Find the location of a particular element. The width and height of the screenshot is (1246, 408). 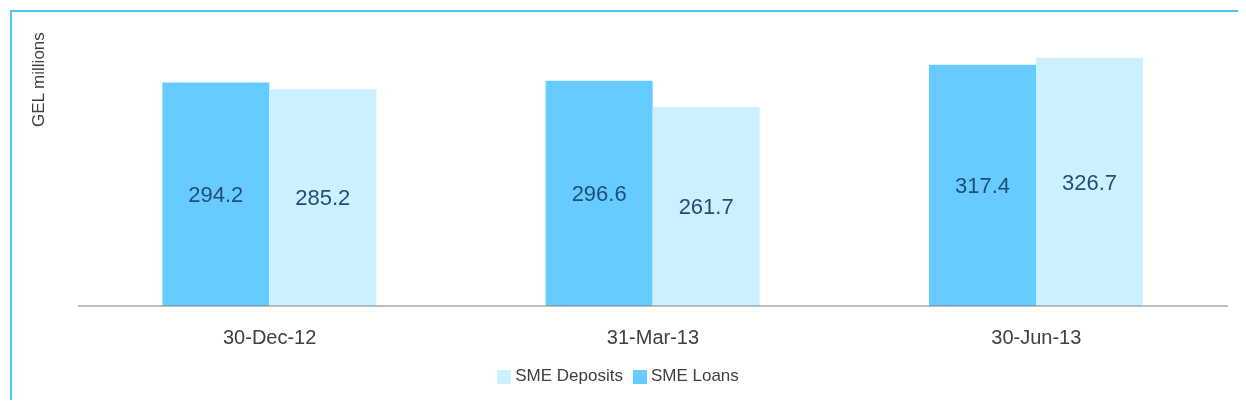

data-label: 285.2 is located at coordinates (323, 198).